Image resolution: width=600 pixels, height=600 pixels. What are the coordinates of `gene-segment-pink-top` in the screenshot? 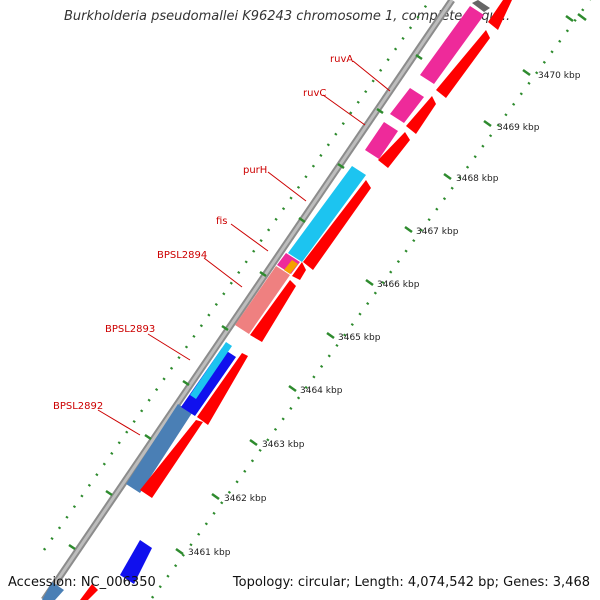 It's located at (452, 45).